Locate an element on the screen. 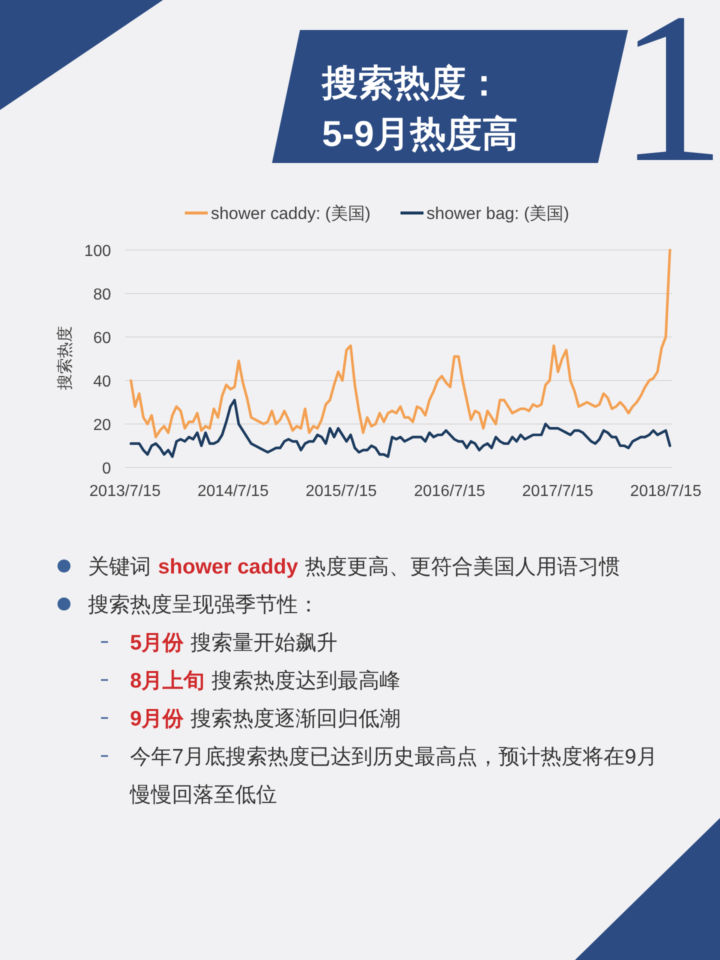 The height and width of the screenshot is (960, 720). chart-title: 搜索热度： is located at coordinates (411, 82).